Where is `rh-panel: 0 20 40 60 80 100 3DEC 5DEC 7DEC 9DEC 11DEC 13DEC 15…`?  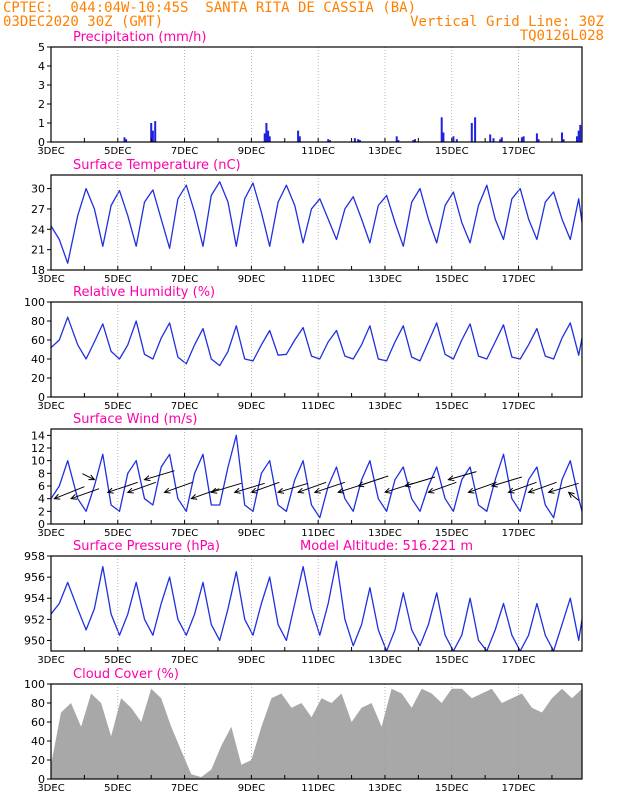
rh-panel: 0 20 40 60 80 100 3DEC 5DEC 7DEC 9DEC 11DEC 13DEC 15… is located at coordinates (303, 348).